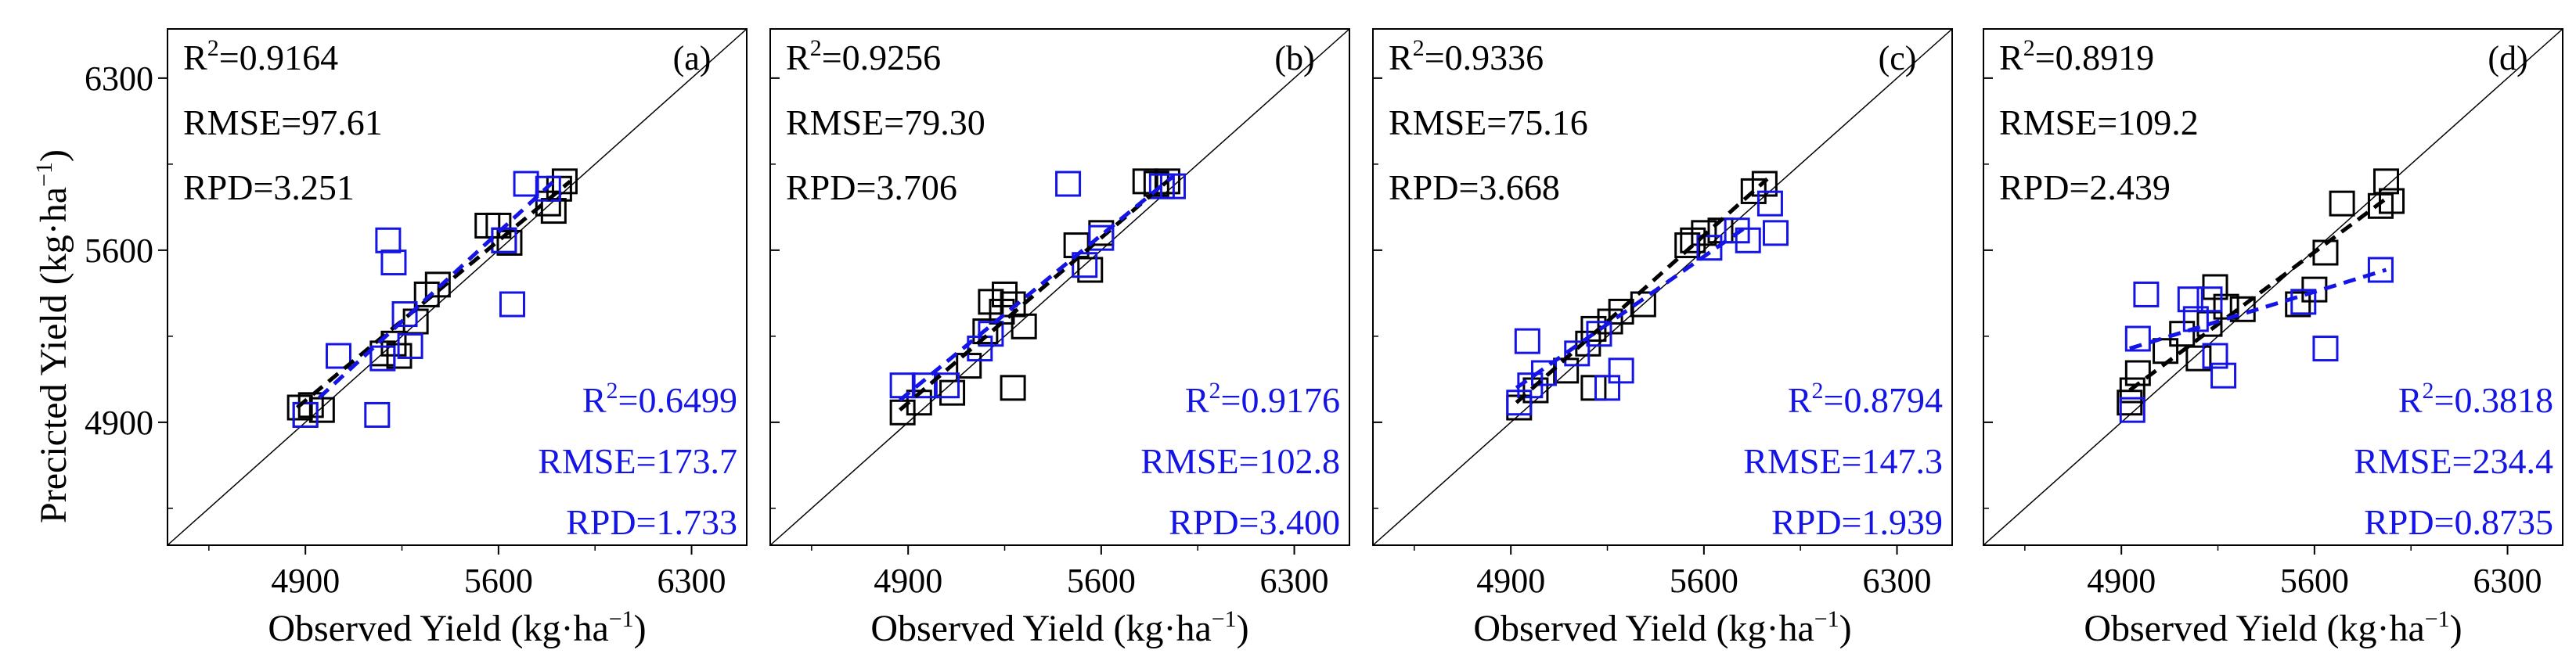 The width and height of the screenshot is (2576, 668). Describe the element at coordinates (2076, 56) in the screenshot. I see `calibration-r2-label: R2=0.8919` at that location.